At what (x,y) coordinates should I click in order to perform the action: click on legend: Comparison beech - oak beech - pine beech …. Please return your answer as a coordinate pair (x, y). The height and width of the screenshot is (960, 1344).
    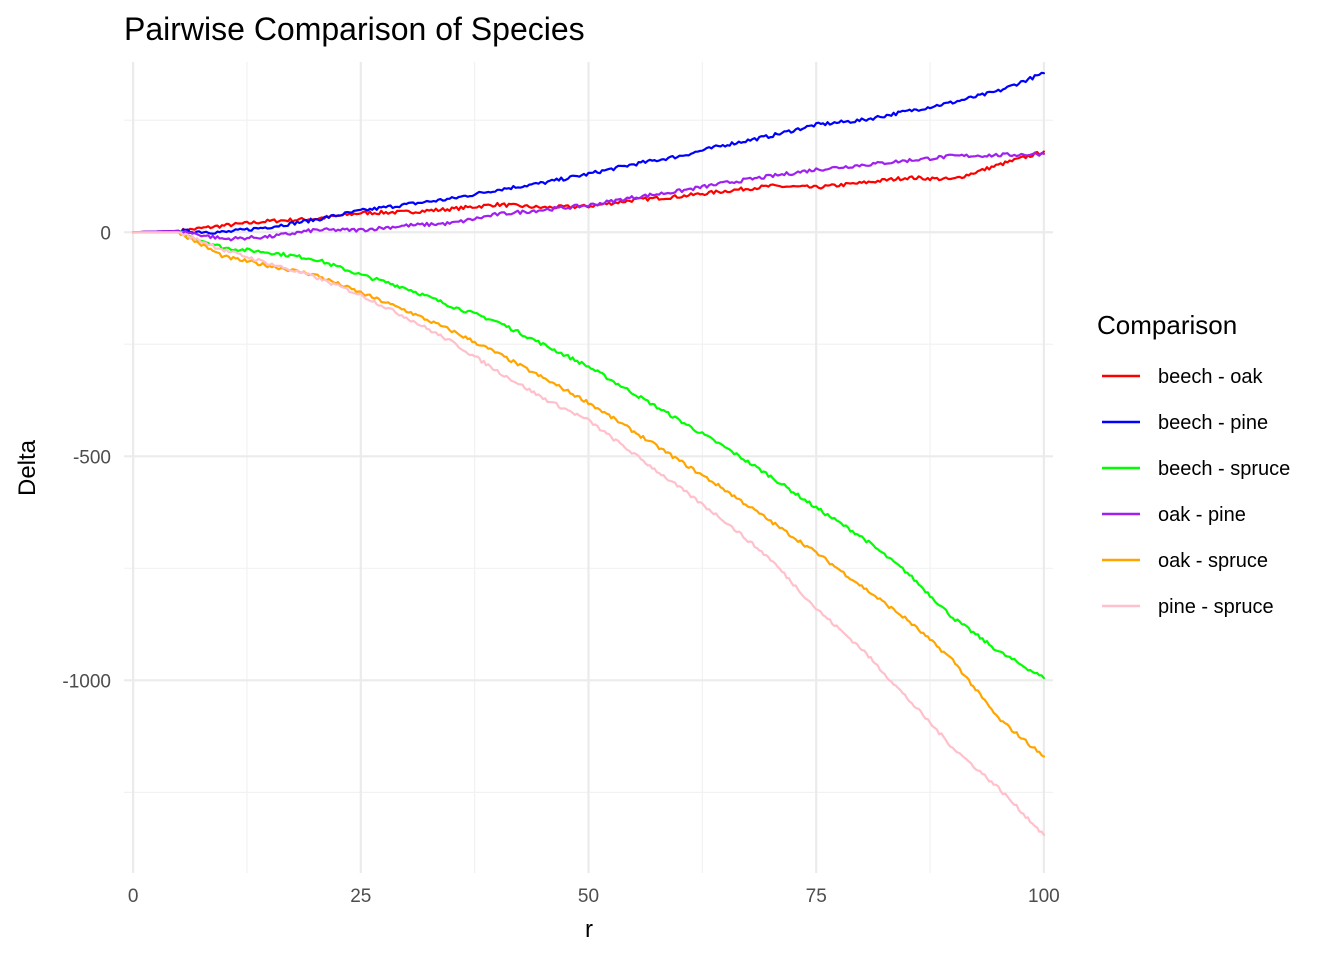
    Looking at the image, I should click on (1193, 464).